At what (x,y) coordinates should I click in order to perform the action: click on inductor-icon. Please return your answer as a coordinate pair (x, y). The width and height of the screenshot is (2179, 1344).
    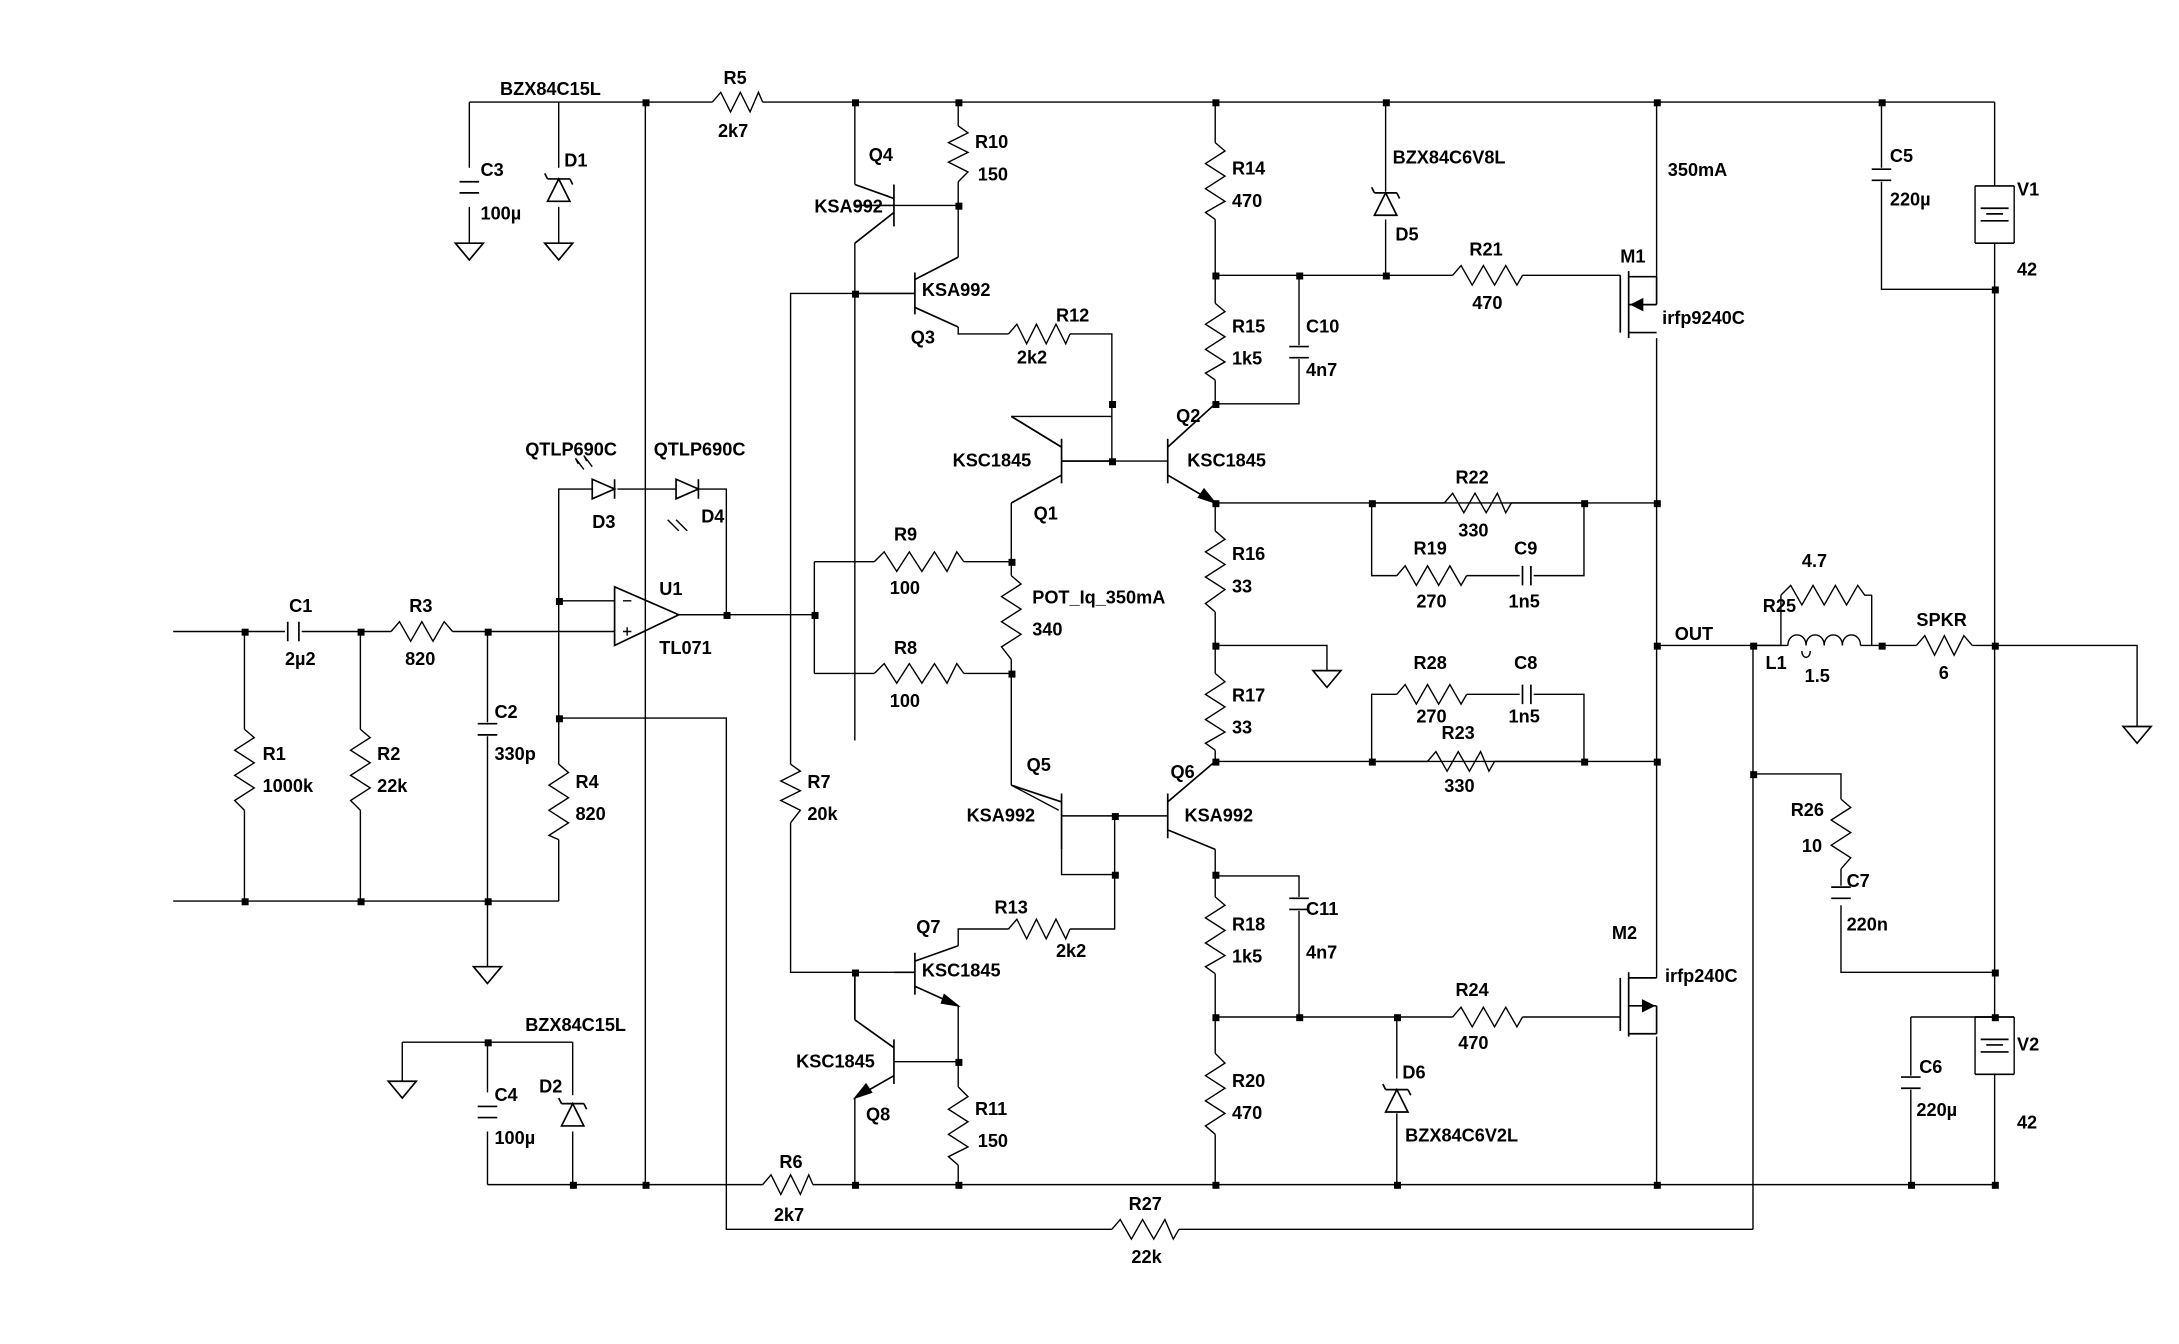
    Looking at the image, I should click on (1824, 640).